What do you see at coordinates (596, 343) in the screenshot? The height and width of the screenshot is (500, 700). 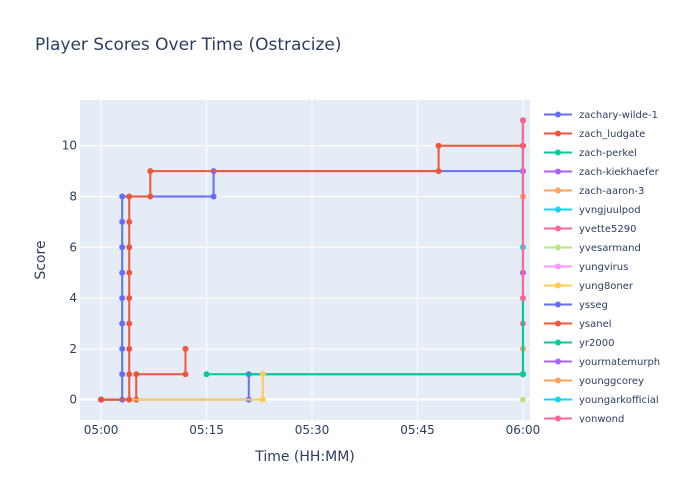 I see `legend-label: yr2000` at bounding box center [596, 343].